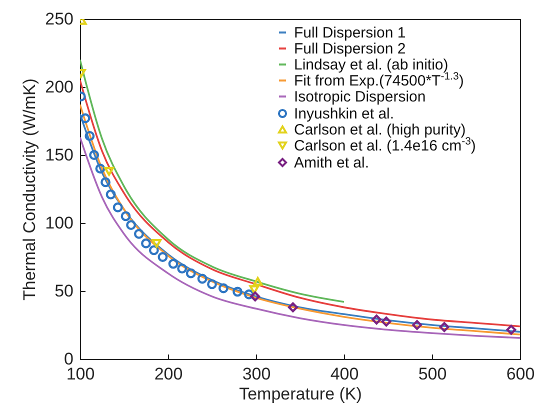  What do you see at coordinates (344, 374) in the screenshot?
I see `x-tick-label: 400` at bounding box center [344, 374].